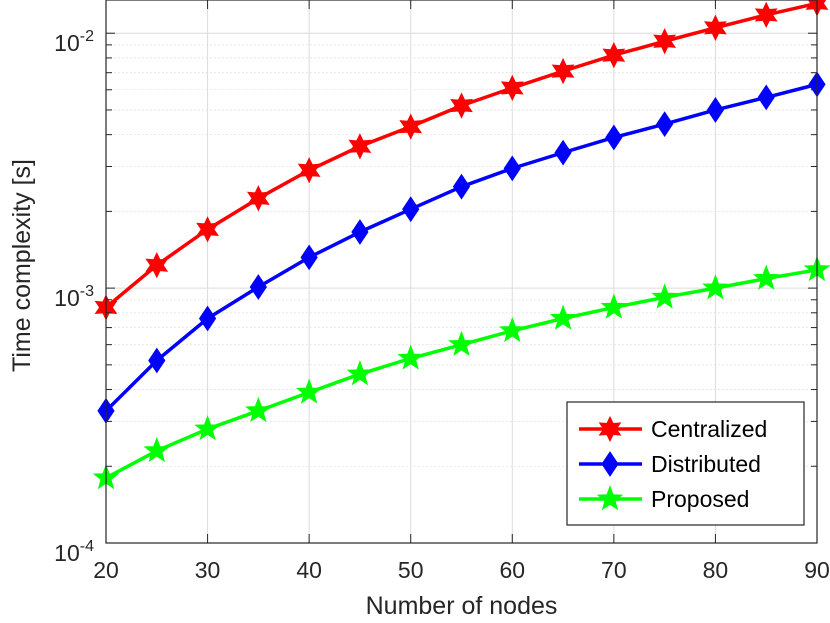  I want to click on legend: Centralized Distributed Proposed, so click(685, 463).